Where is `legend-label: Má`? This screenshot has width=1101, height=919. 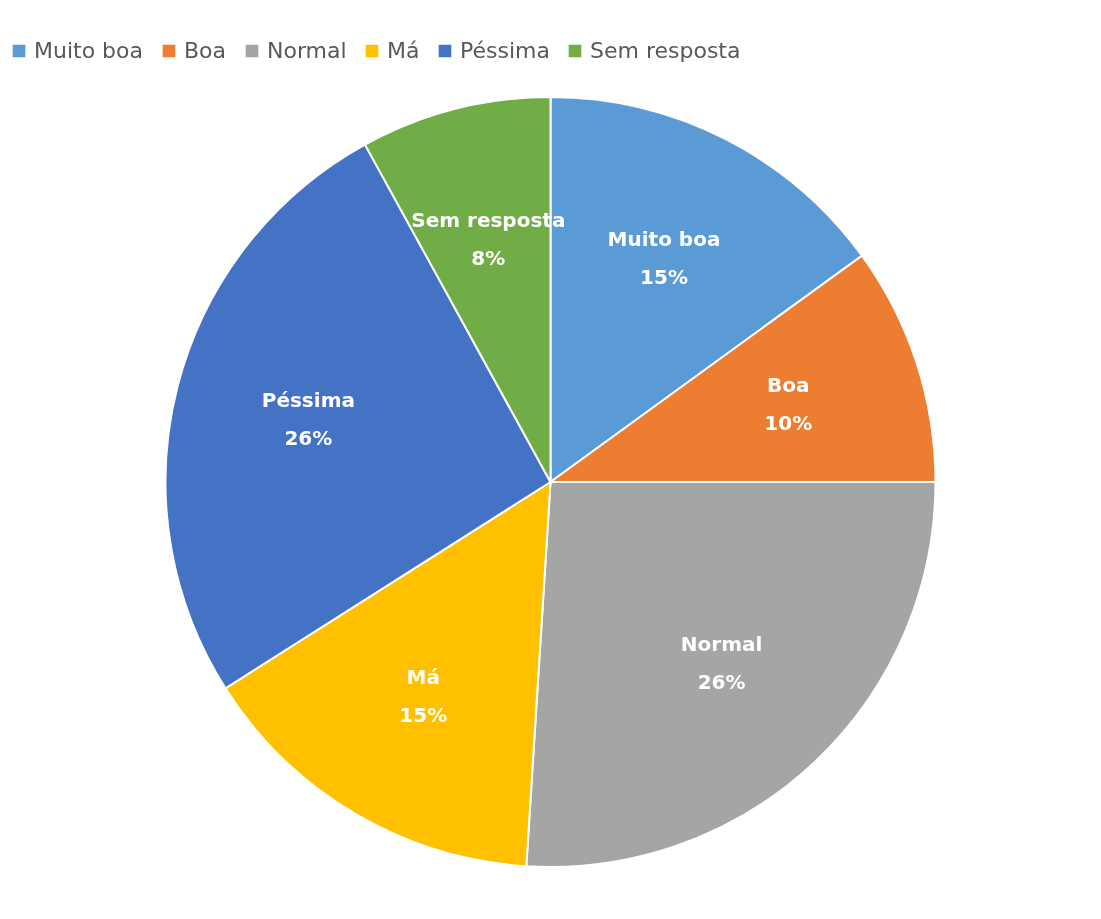
legend-label: Má is located at coordinates (403, 50).